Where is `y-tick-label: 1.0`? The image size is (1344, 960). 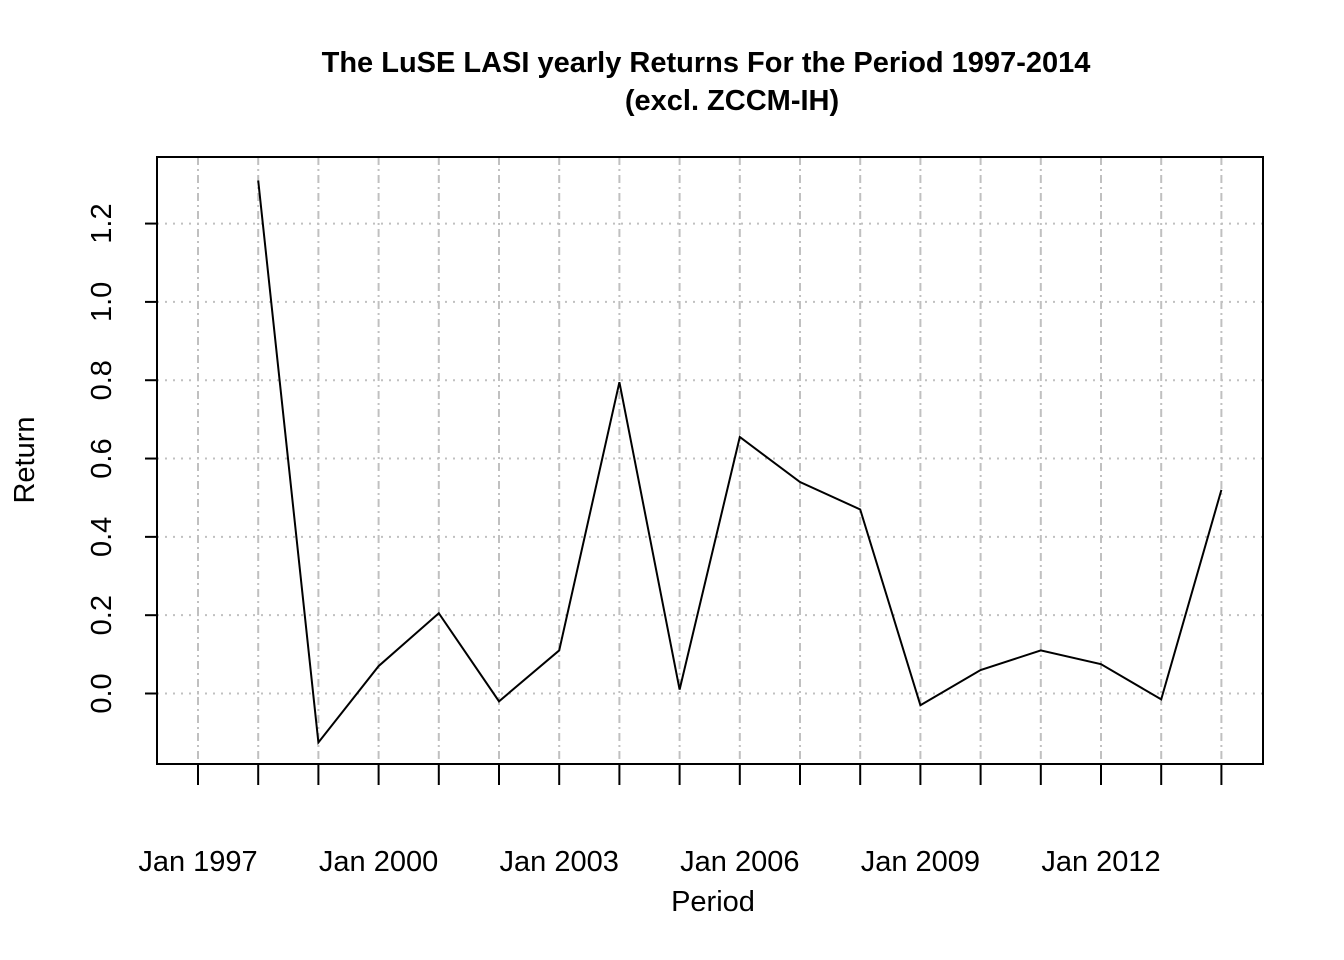
y-tick-label: 1.0 is located at coordinates (102, 302).